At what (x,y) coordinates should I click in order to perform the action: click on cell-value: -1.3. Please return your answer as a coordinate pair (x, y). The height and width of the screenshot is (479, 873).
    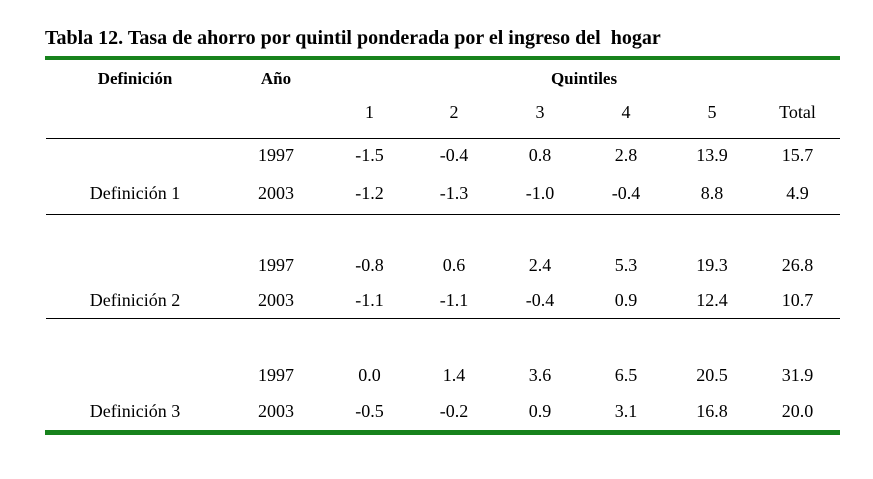
    Looking at the image, I should click on (454, 194).